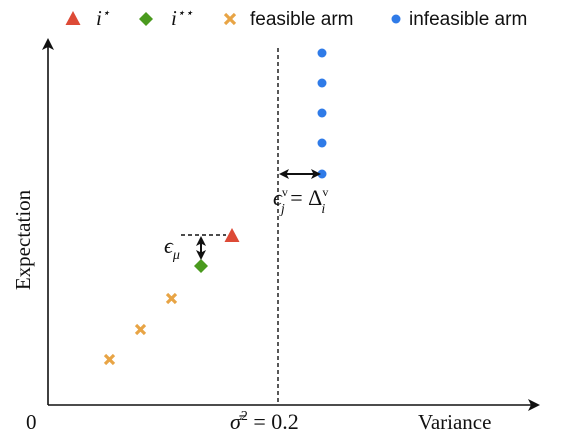 This screenshot has width=563, height=438. I want to click on legend-feasible-label: feasible arm, so click(302, 19).